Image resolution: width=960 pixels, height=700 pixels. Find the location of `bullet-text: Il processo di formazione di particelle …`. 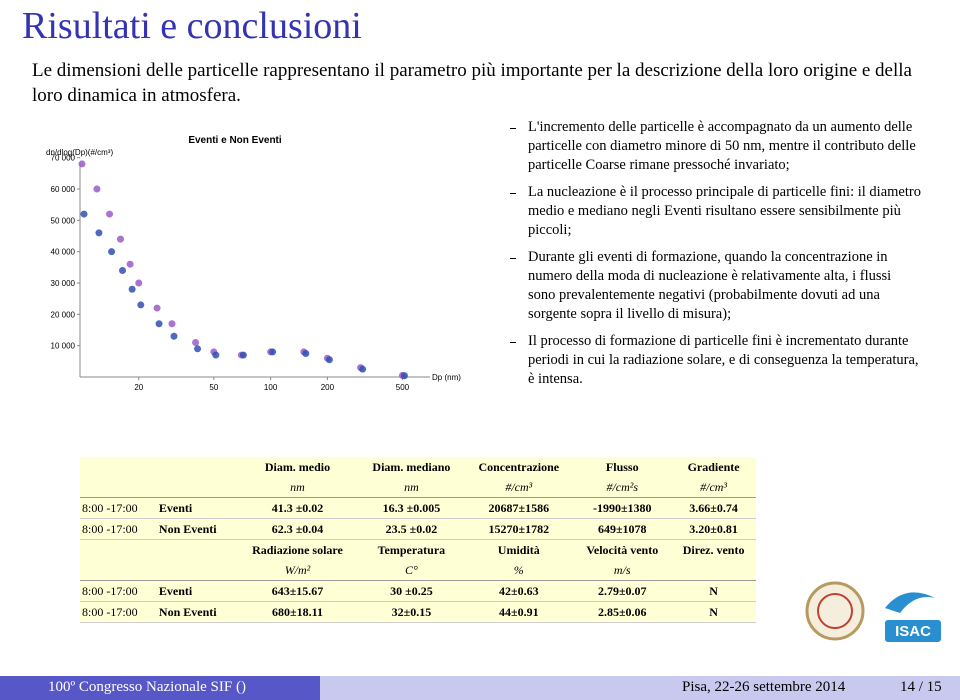

bullet-text: Il processo di formazione di particelle … is located at coordinates (723, 360).